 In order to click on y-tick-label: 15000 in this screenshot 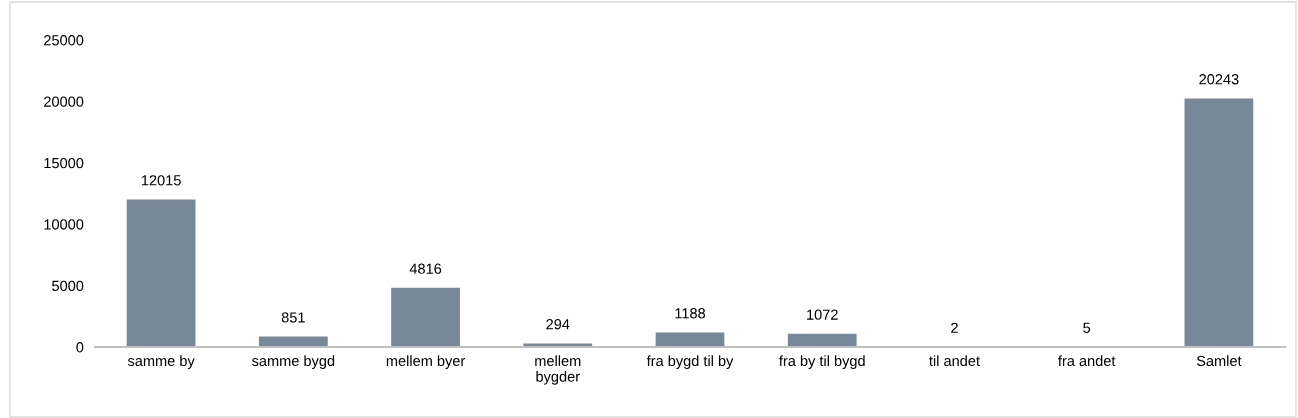, I will do `click(64, 163)`.